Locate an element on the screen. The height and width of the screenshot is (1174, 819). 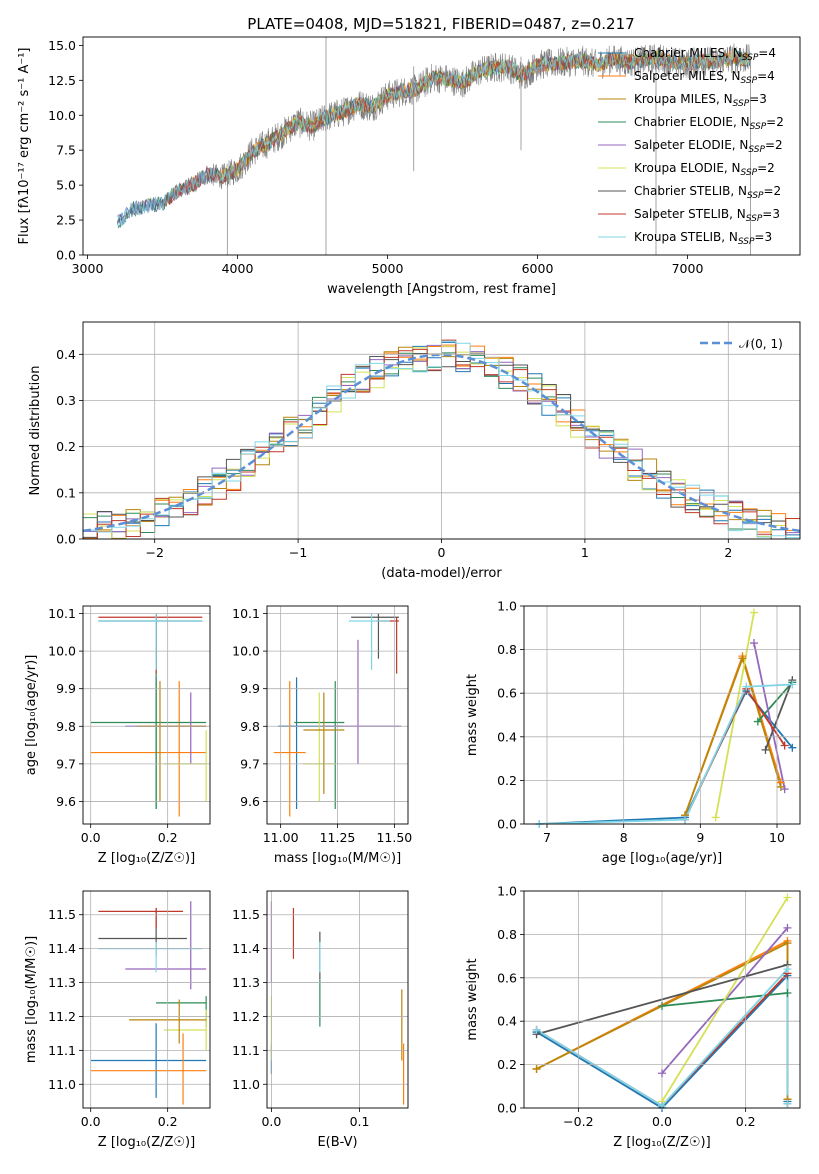
x-tick-label: 5000 is located at coordinates (388, 268).